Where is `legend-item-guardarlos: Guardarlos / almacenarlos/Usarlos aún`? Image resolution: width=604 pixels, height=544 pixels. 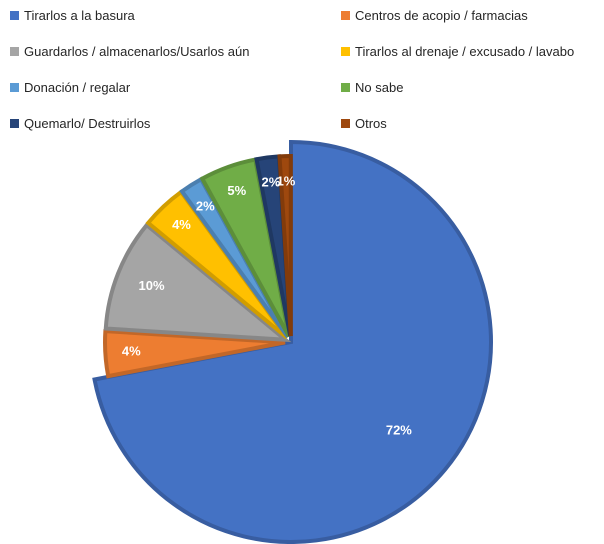
legend-item-guardarlos: Guardarlos / almacenarlos/Usarlos aún is located at coordinates (129, 51).